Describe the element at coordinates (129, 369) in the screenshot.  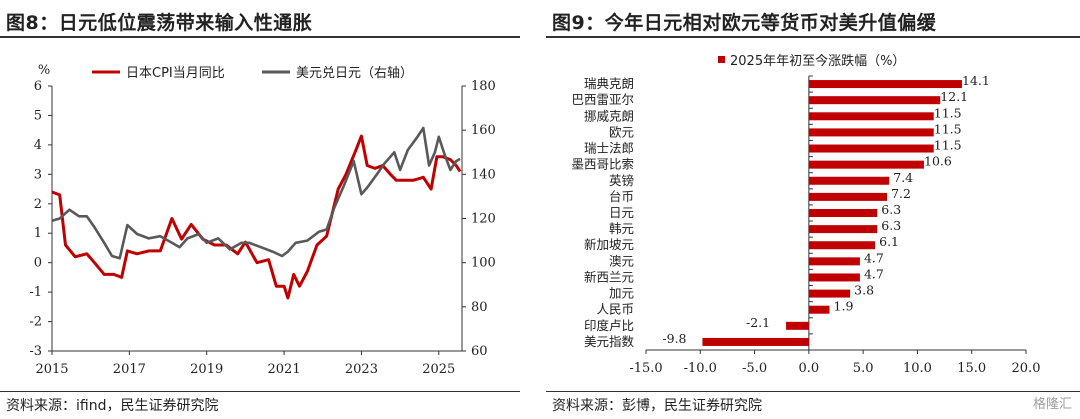
I see `x-tick-label: 2017` at that location.